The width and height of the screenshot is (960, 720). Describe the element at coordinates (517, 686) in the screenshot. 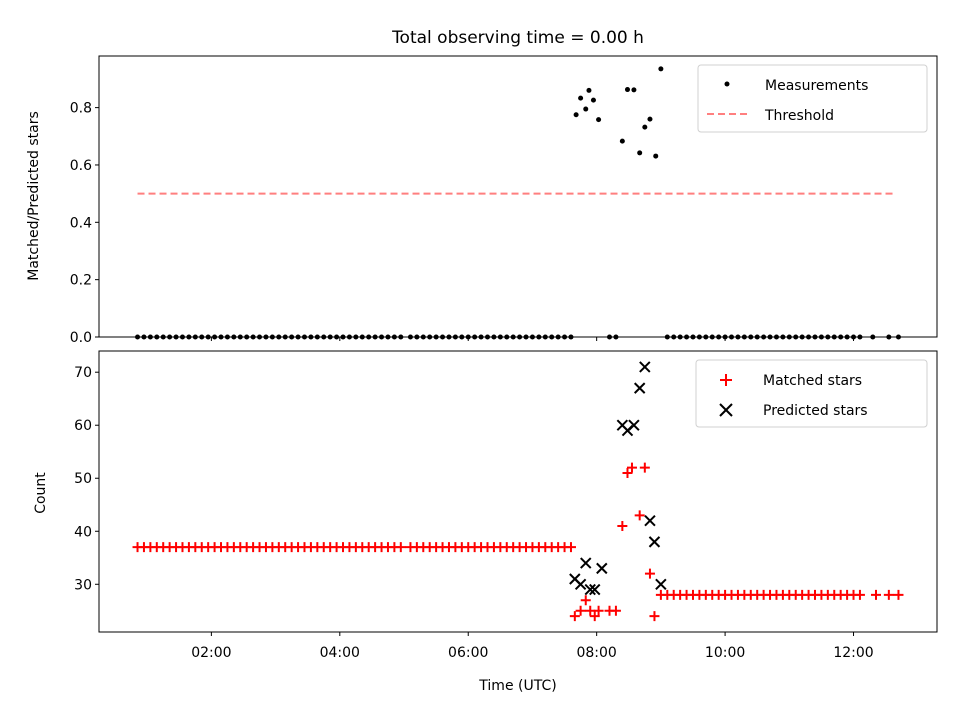

I see `x-axis-label: Time (UTC)` at that location.